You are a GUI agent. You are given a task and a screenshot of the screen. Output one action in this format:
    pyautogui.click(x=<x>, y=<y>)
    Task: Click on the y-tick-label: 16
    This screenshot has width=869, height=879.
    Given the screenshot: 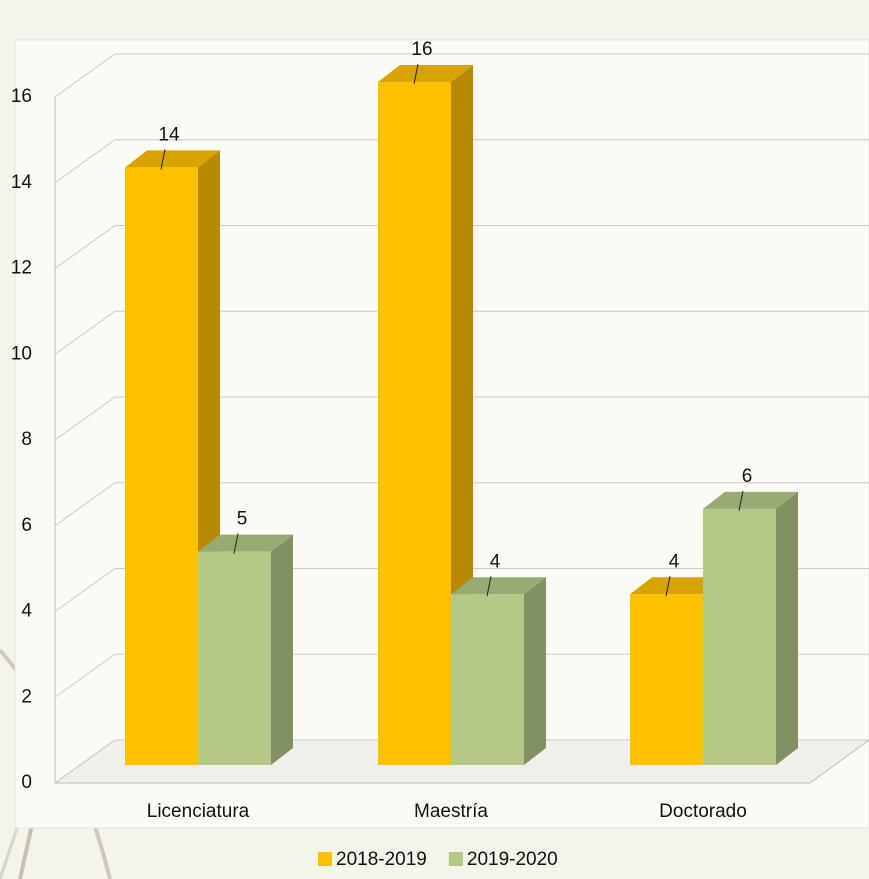 What is the action you would take?
    pyautogui.click(x=21, y=96)
    